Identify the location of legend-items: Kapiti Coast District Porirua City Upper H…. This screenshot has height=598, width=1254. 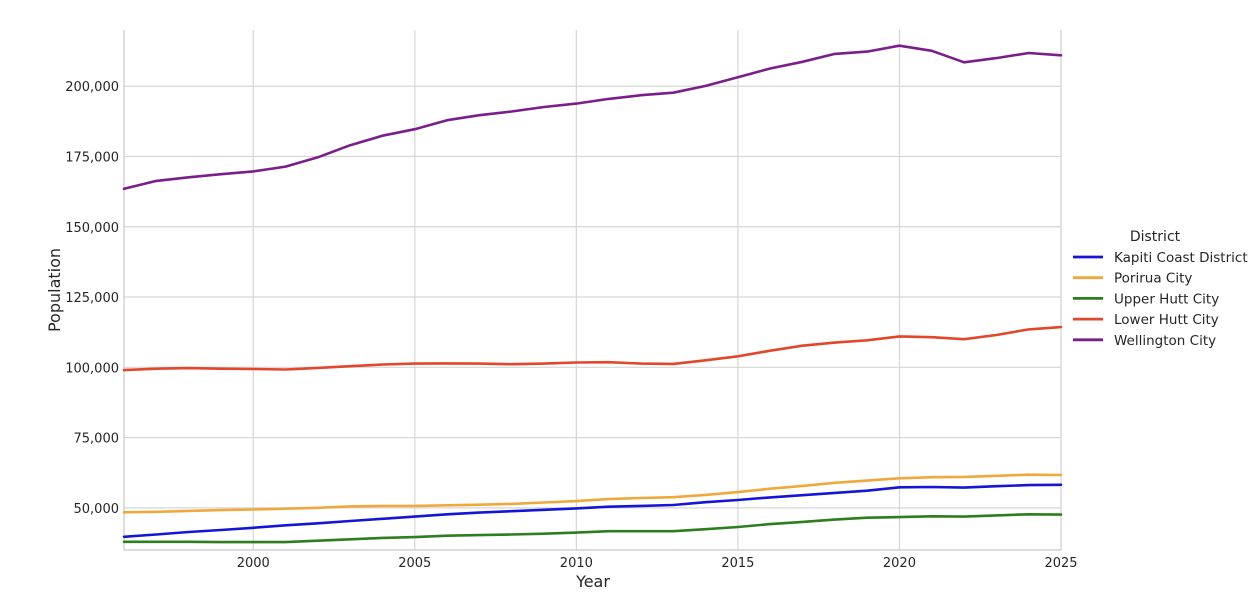
(1160, 299).